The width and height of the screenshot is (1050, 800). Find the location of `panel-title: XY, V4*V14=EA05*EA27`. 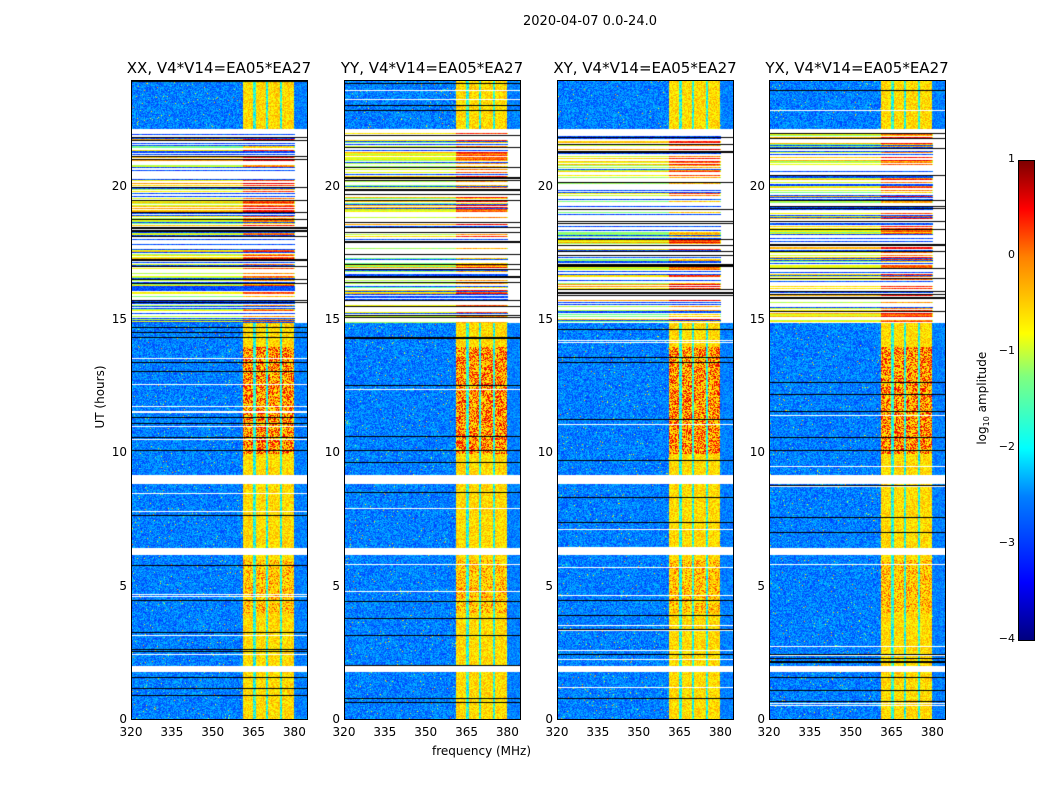

panel-title: XY, V4*V14=EA05*EA27 is located at coordinates (645, 68).